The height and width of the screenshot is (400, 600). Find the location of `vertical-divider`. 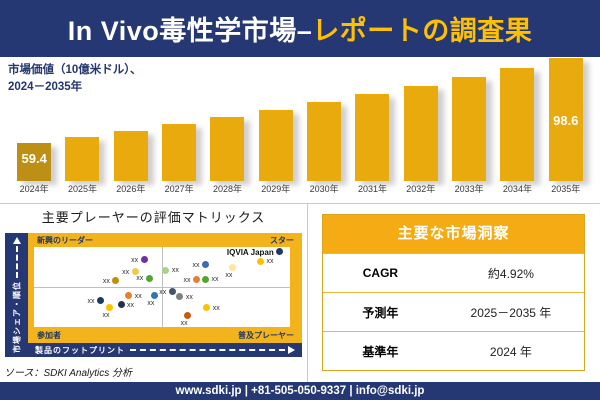

vertical-divider is located at coordinates (307, 292).